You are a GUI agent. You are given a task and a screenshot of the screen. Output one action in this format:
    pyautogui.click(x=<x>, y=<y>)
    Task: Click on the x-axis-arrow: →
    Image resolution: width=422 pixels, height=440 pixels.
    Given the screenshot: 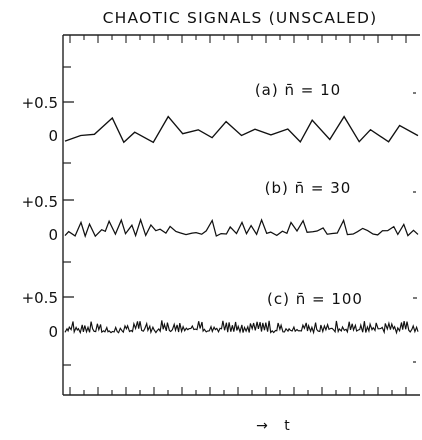 What is the action you would take?
    pyautogui.click(x=262, y=426)
    